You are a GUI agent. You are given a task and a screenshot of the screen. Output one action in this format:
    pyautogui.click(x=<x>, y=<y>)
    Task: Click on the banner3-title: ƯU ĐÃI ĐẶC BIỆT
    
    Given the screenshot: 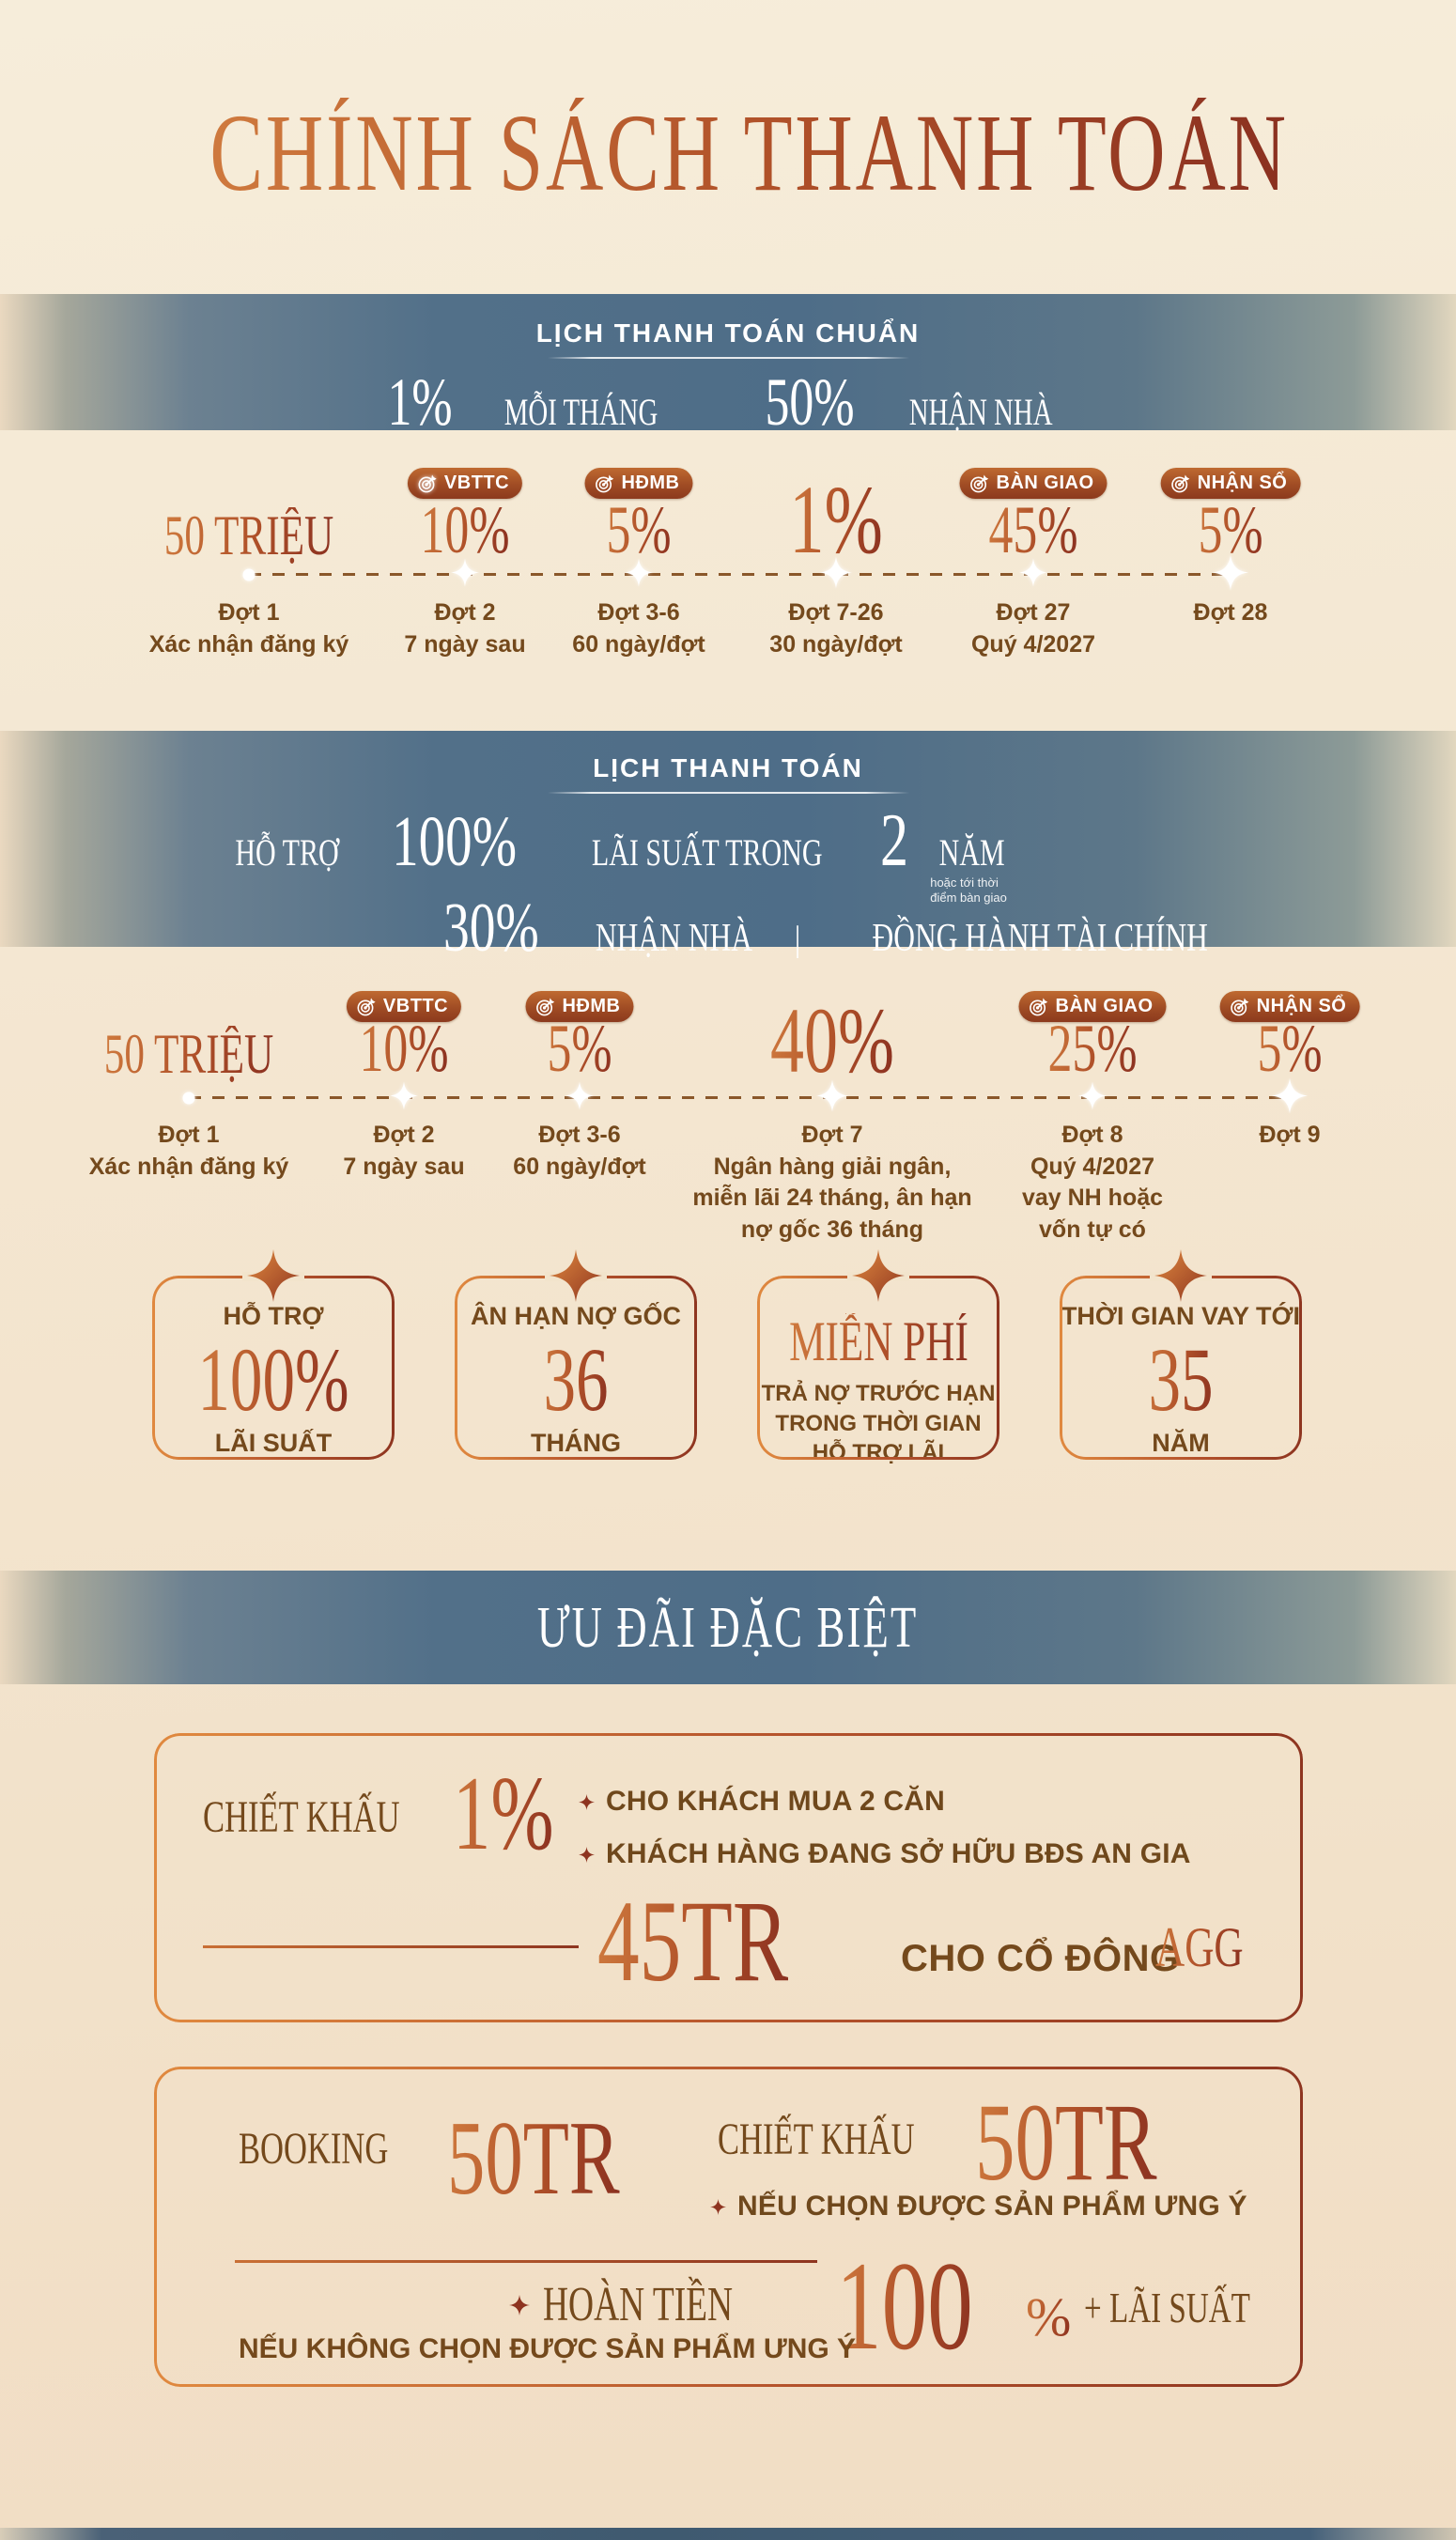 What is the action you would take?
    pyautogui.click(x=728, y=1628)
    